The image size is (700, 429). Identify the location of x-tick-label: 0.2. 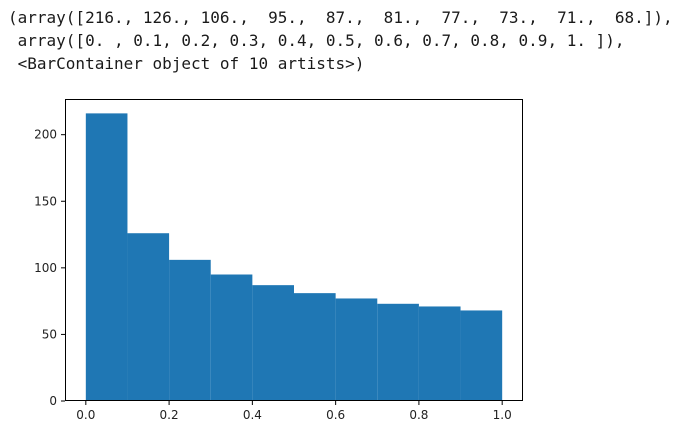
(169, 415).